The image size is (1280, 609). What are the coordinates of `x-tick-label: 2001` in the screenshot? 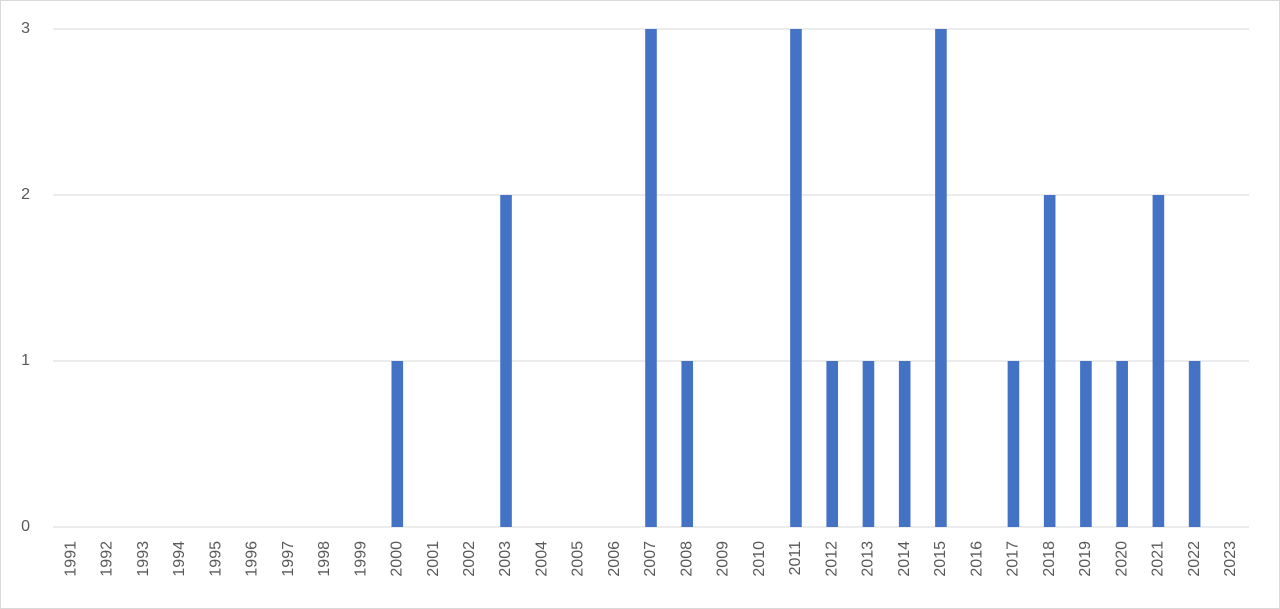 It's located at (433, 559).